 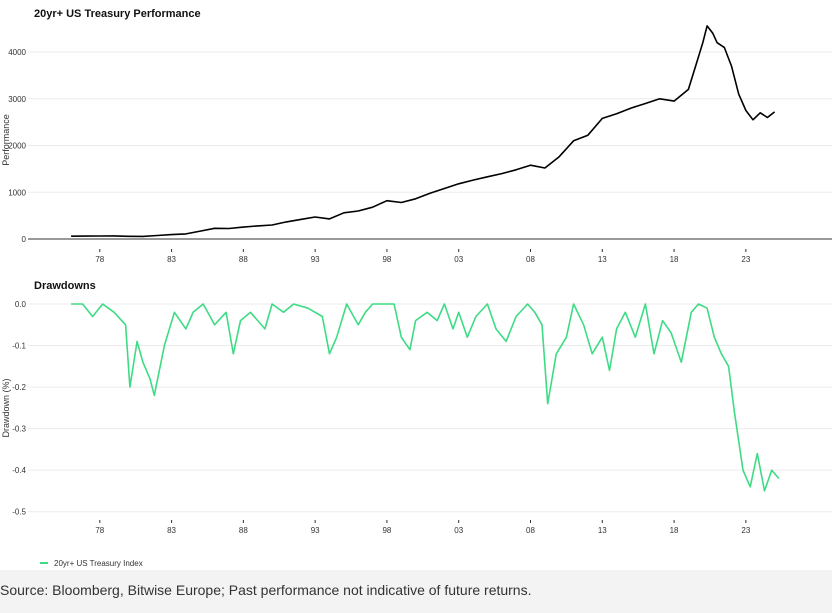 I want to click on legend: 20yr+ US Treasury Index, so click(x=91, y=563).